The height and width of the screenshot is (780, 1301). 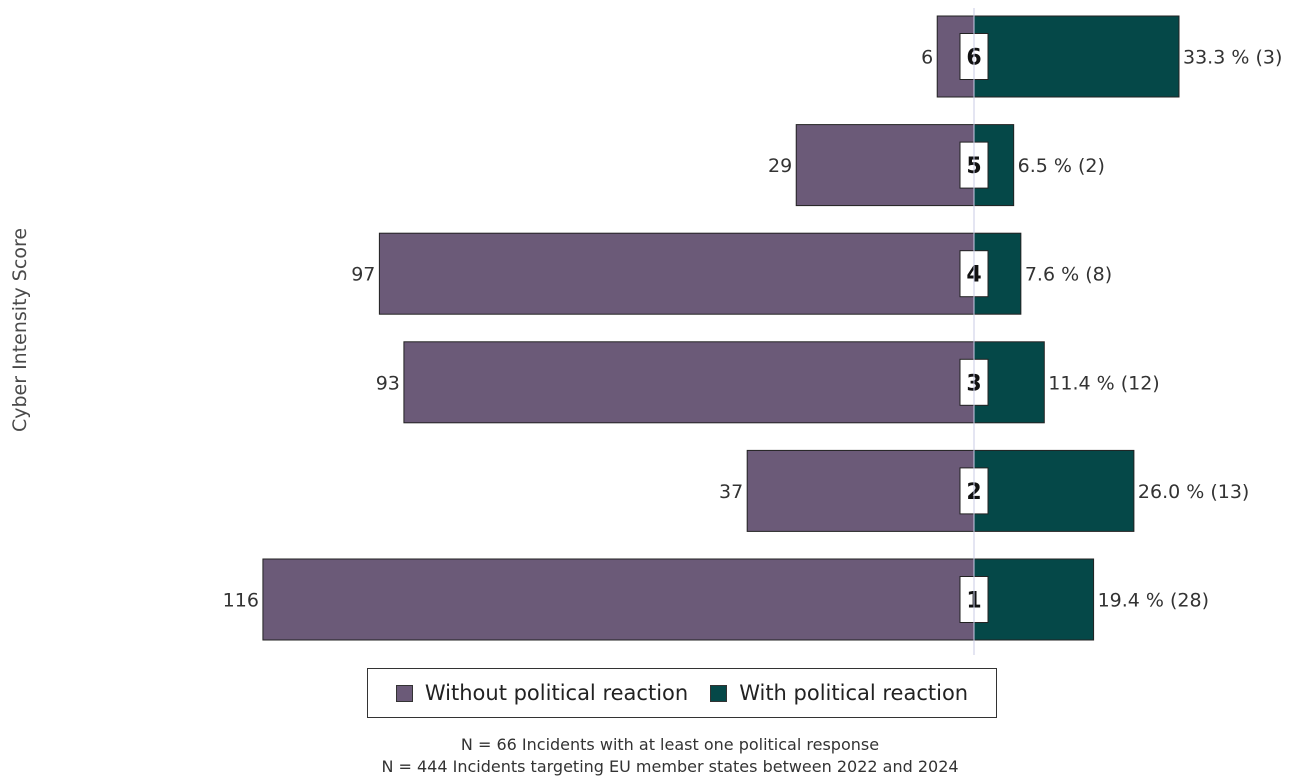 I want to click on label-without-reaction: 29, so click(x=780, y=166).